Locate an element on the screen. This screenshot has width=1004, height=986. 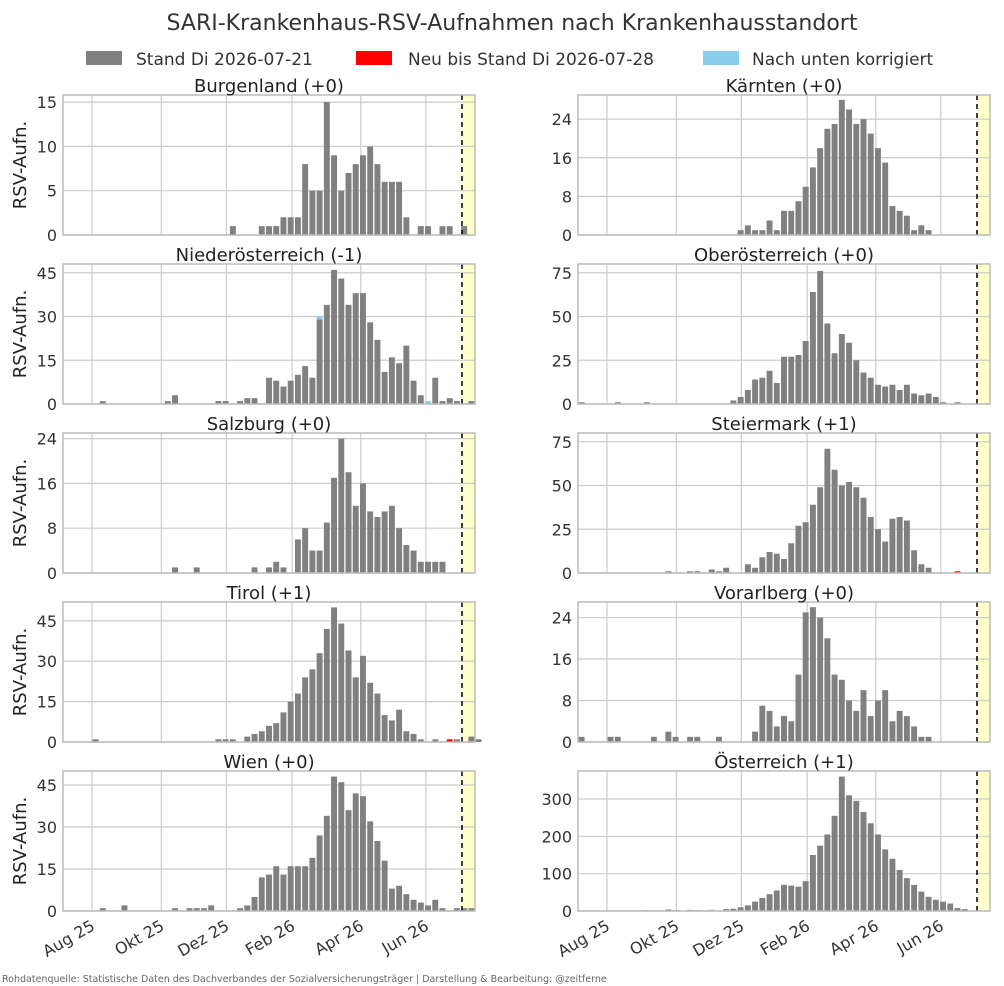
y-tick-label: 50 is located at coordinates (562, 317).